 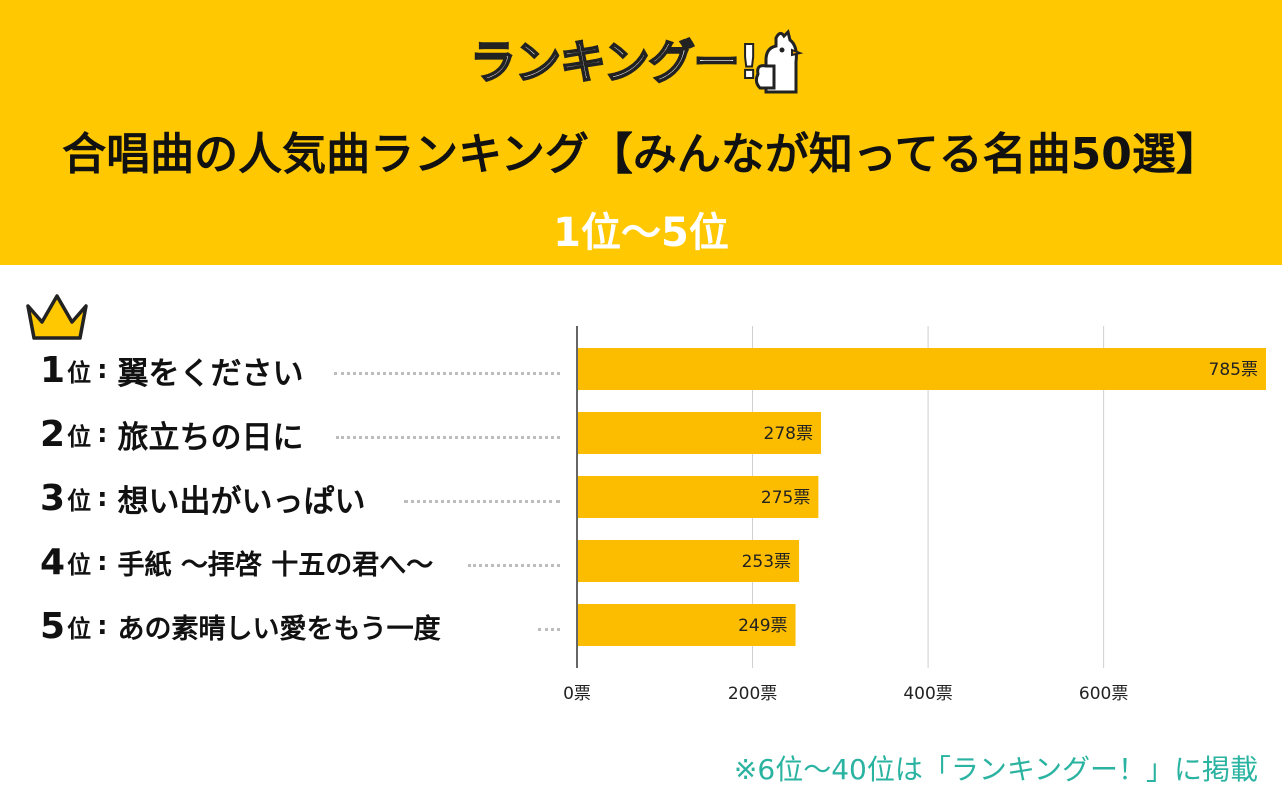 I want to click on rank-number: 4, so click(x=53, y=562).